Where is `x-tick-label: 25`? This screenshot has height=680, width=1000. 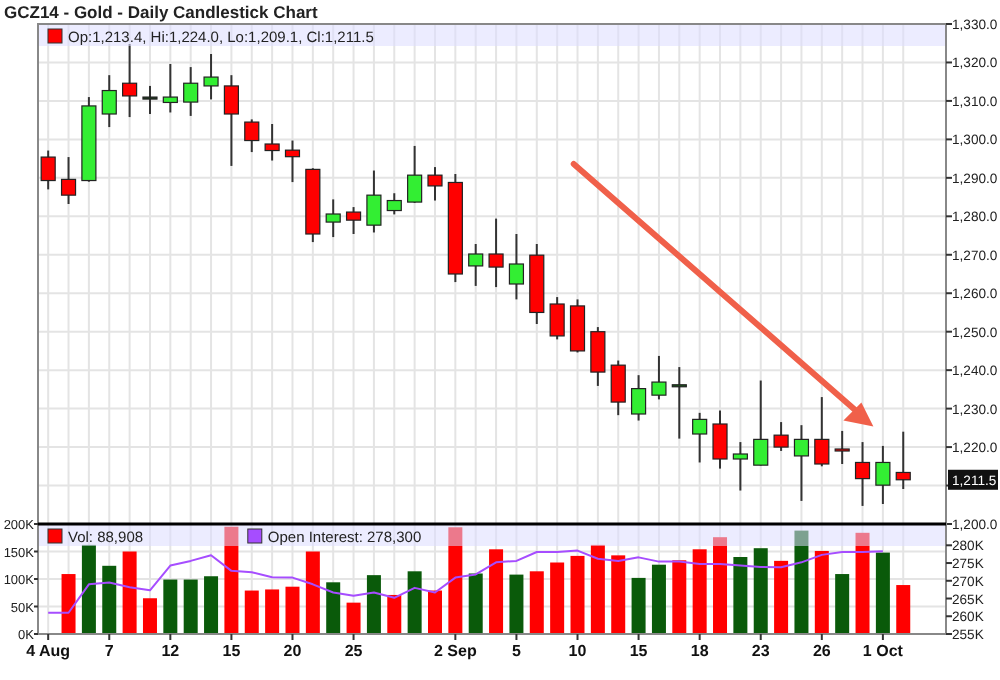
x-tick-label: 25 is located at coordinates (354, 651).